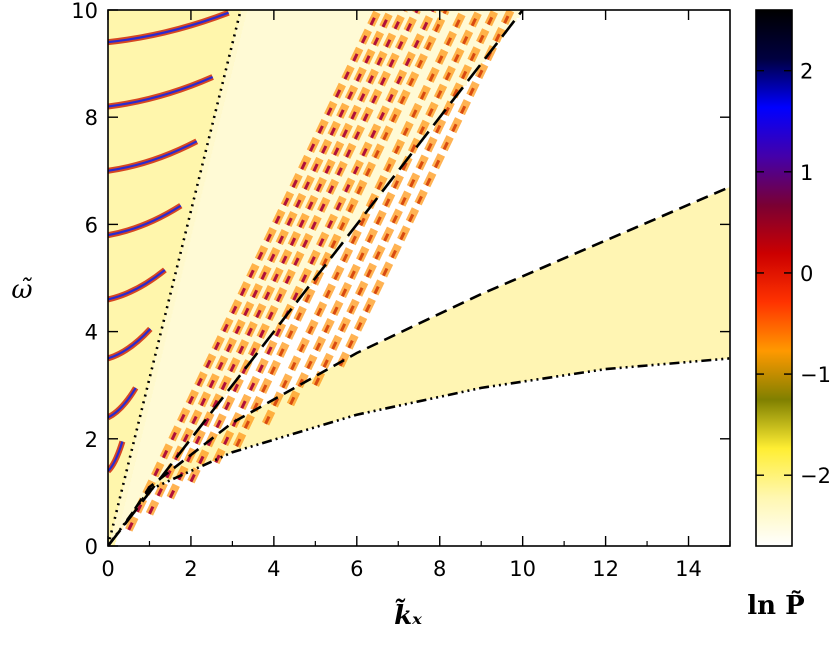 This screenshot has height=645, width=830. I want to click on x-axis-label: k̃ₓ, so click(408, 614).